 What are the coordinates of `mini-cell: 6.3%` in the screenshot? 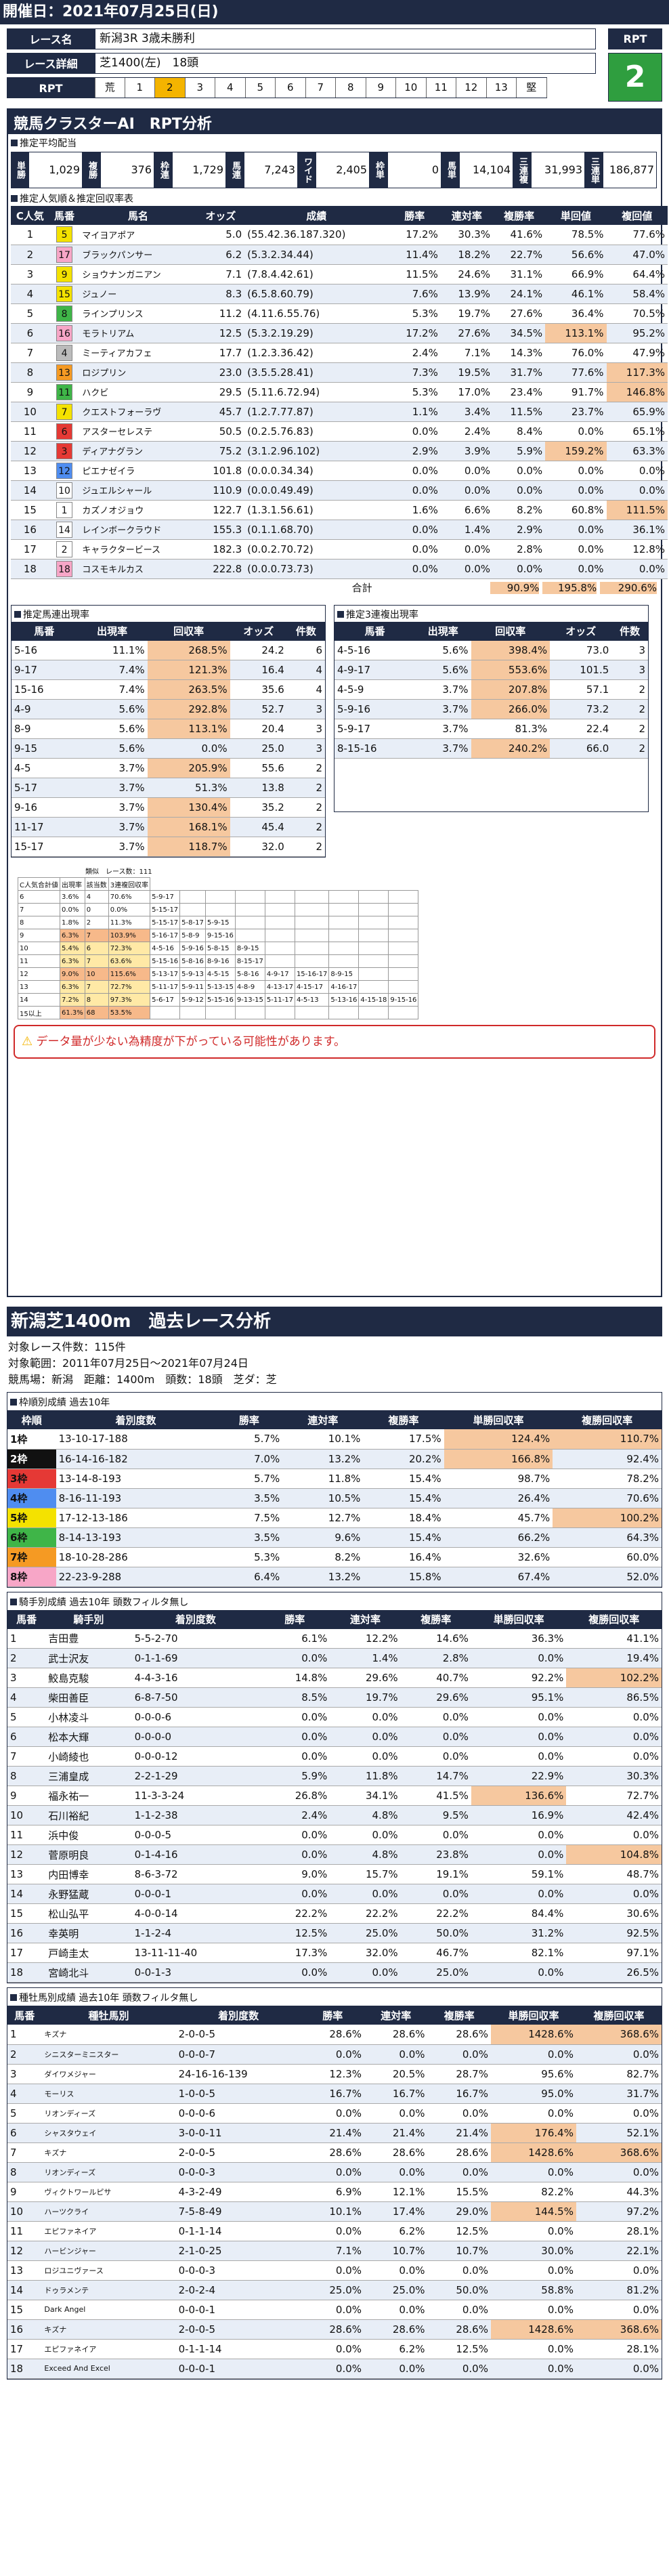 It's located at (72, 961).